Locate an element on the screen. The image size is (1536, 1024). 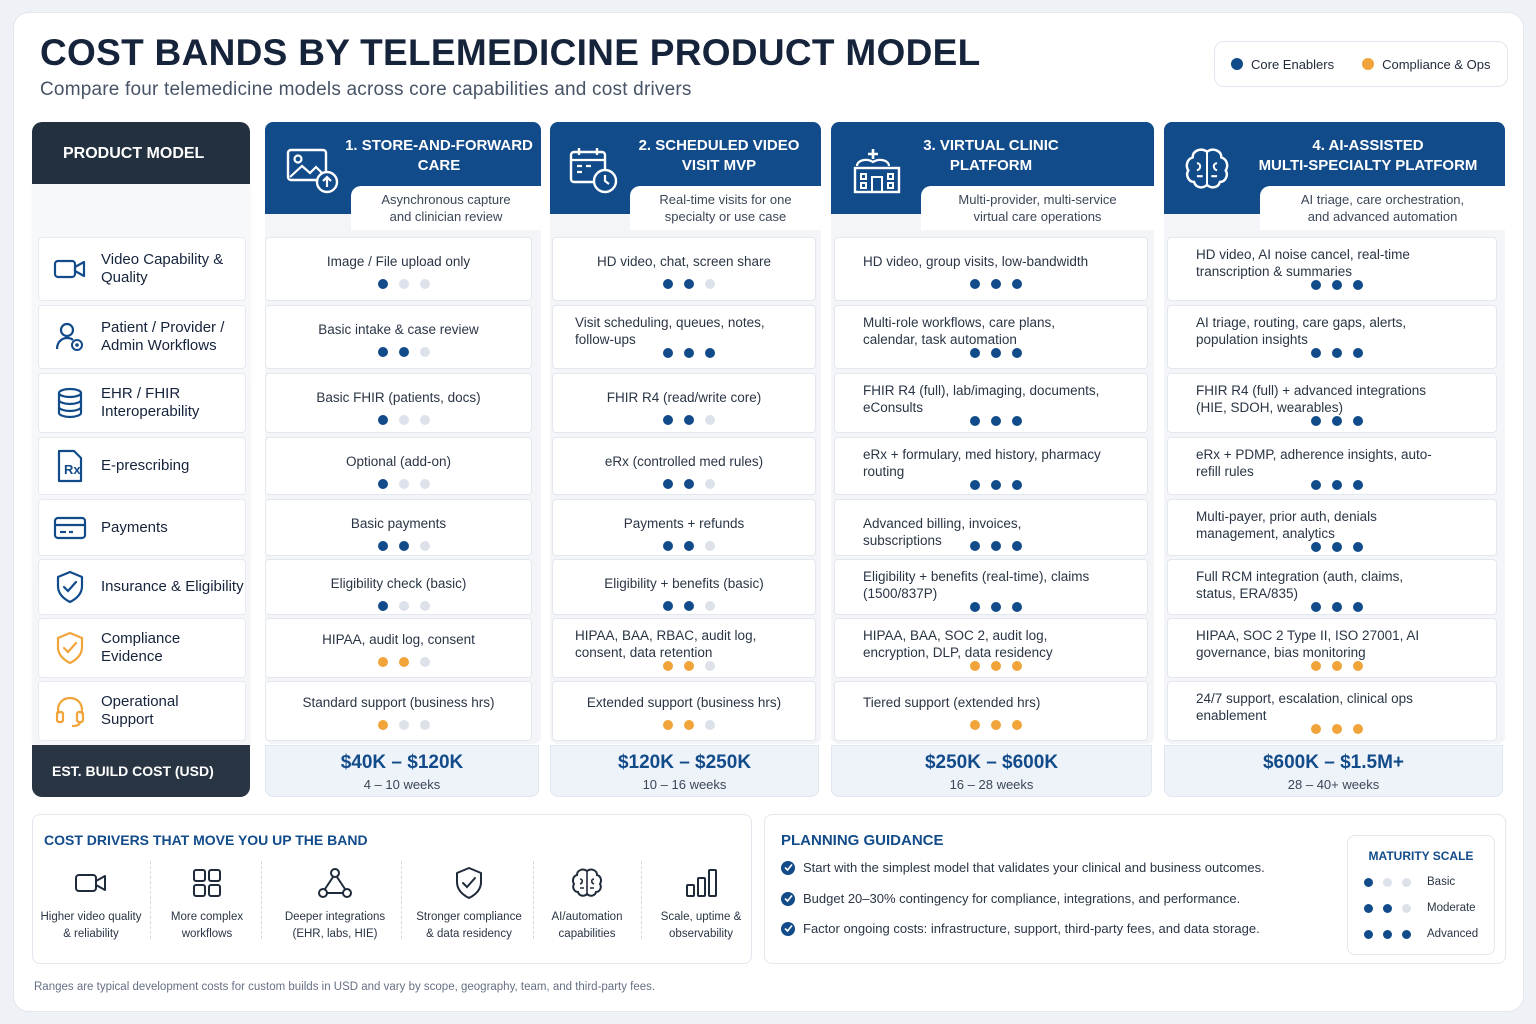
est-cost-cell: $120K – $250K 10 – 16 weeks is located at coordinates (684, 771).